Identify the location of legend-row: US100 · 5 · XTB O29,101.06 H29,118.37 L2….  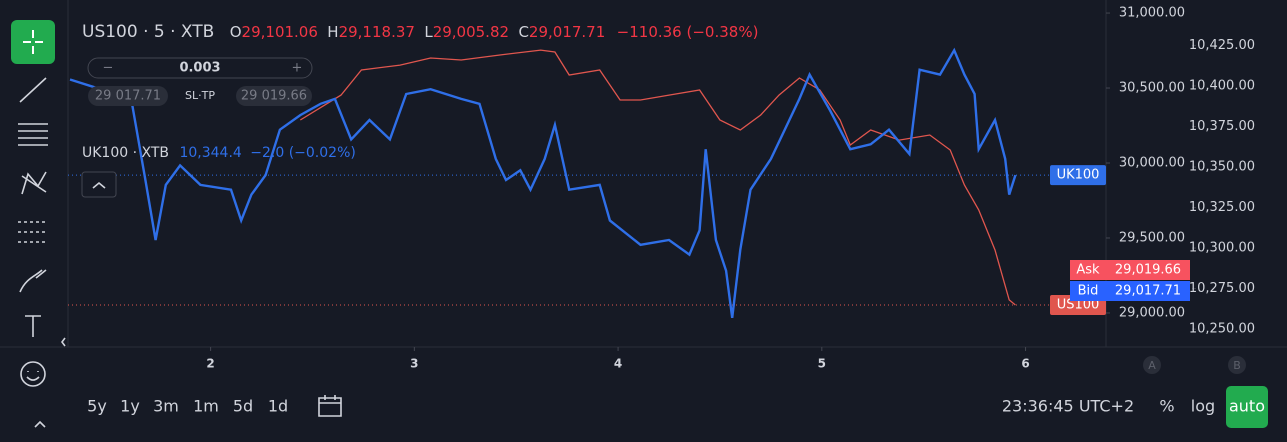
(420, 32).